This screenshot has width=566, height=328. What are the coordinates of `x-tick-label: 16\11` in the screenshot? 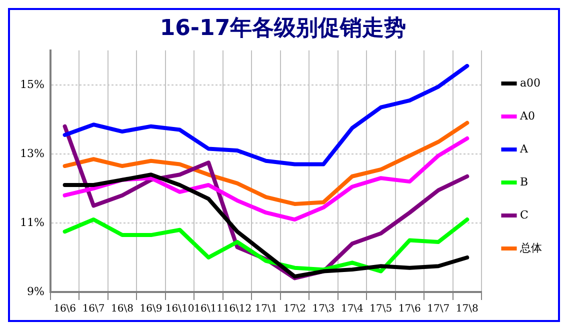 It's located at (208, 309).